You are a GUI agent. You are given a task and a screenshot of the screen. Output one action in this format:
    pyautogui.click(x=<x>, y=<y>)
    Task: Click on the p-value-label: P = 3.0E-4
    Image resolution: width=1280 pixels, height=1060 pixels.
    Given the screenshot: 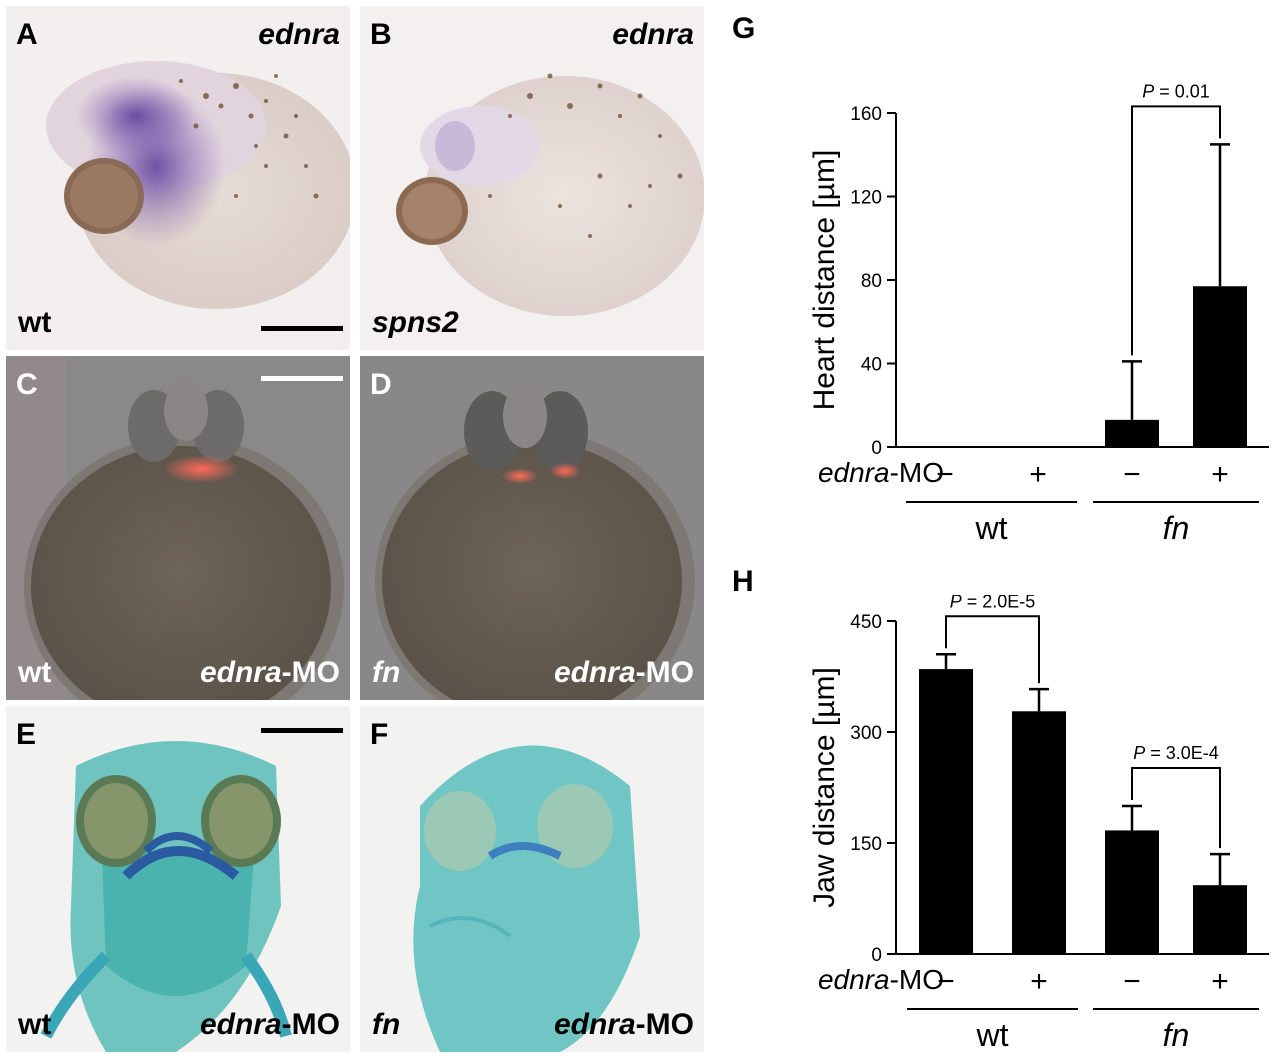 What is the action you would take?
    pyautogui.click(x=1176, y=753)
    